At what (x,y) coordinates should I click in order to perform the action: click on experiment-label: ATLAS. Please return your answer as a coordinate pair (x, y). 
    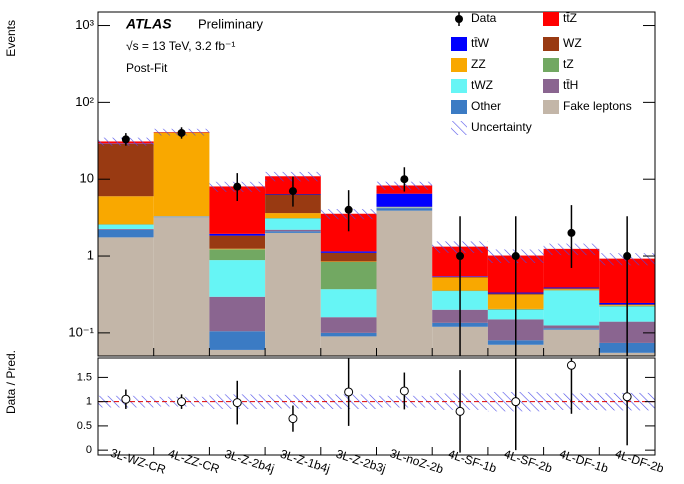
    Looking at the image, I should click on (148, 24).